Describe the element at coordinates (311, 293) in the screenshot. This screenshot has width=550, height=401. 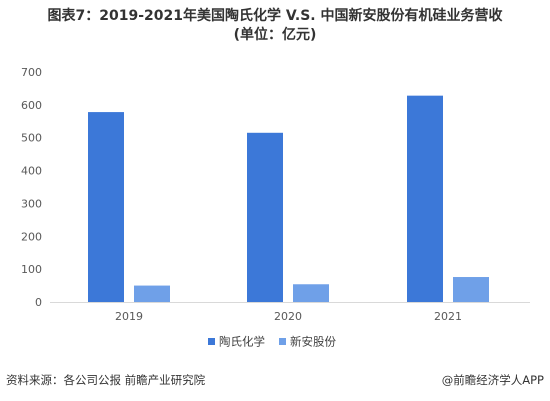
I see `bar-新安股份-2020` at that location.